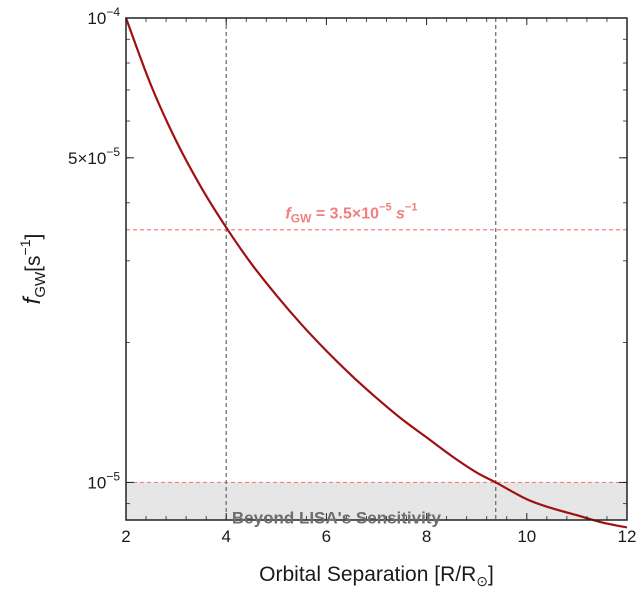 The image size is (642, 591). What do you see at coordinates (337, 517) in the screenshot?
I see `shaded-region-label: Beyond LISA's Sensitivity` at bounding box center [337, 517].